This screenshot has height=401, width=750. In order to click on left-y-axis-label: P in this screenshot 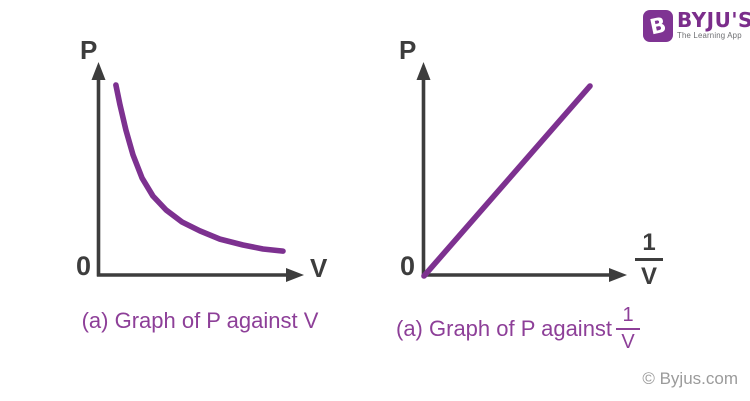, I will do `click(89, 50)`.